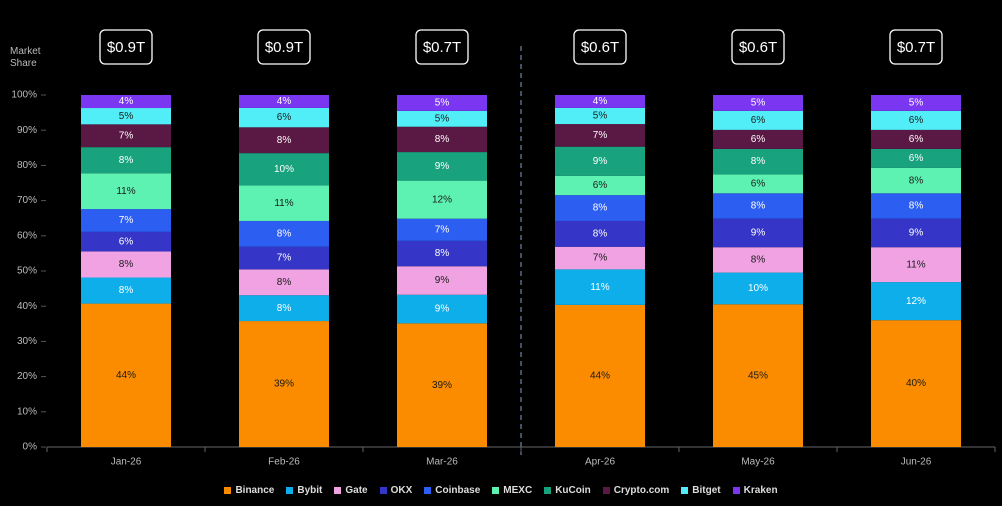 The image size is (1002, 506). I want to click on legend-label: KuCoin, so click(573, 490).